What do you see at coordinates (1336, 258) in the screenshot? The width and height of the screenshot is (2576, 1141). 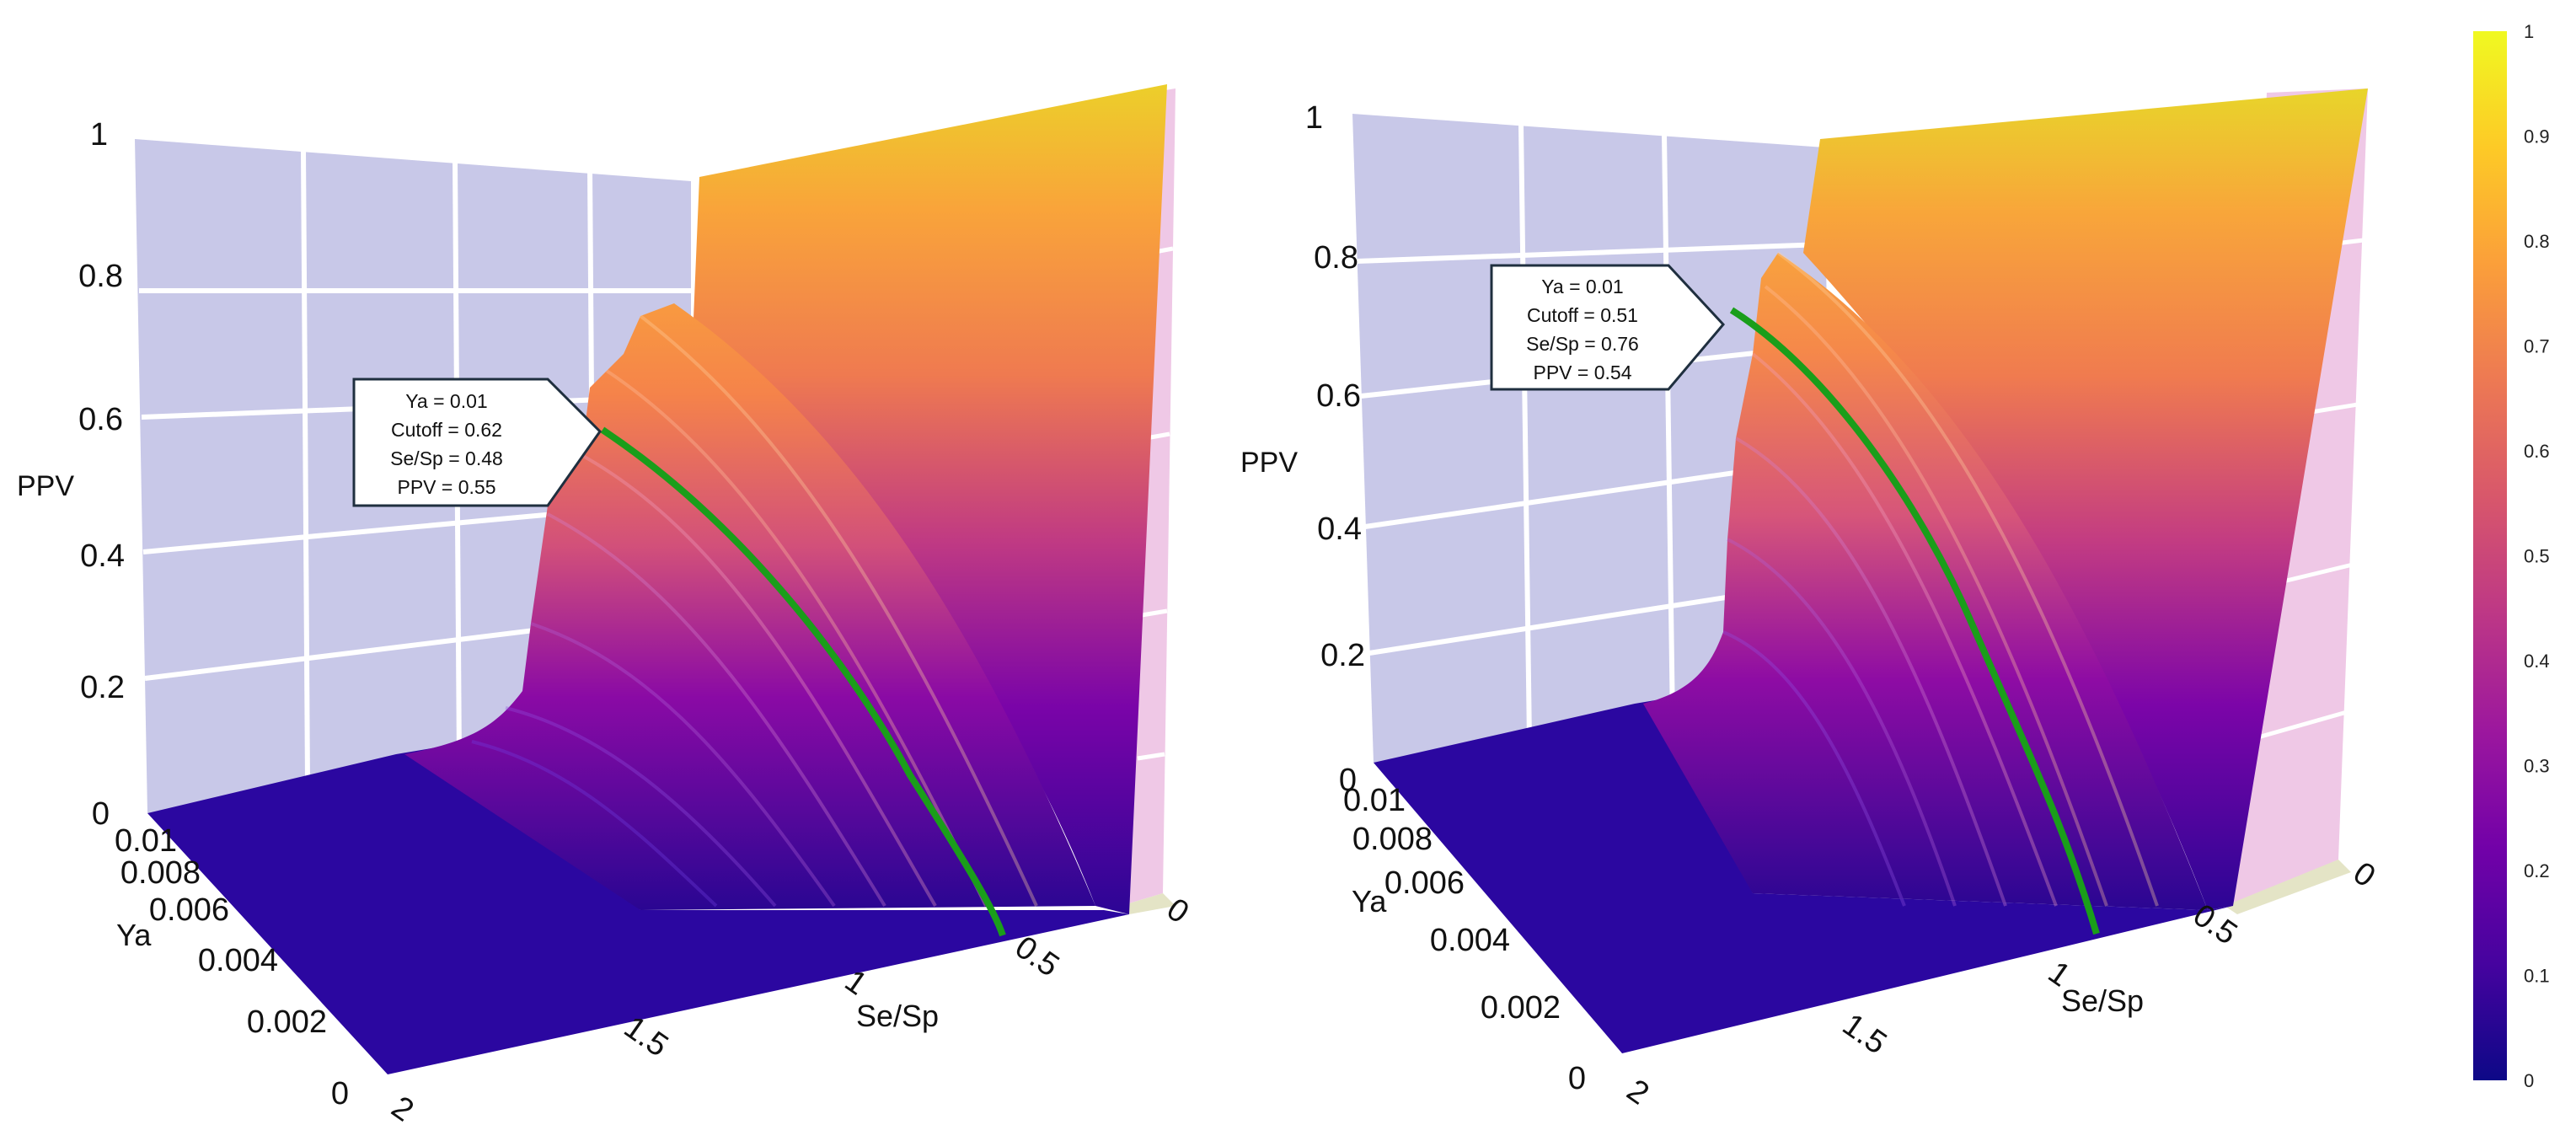 I see `right-z-tick-4: 0.8` at bounding box center [1336, 258].